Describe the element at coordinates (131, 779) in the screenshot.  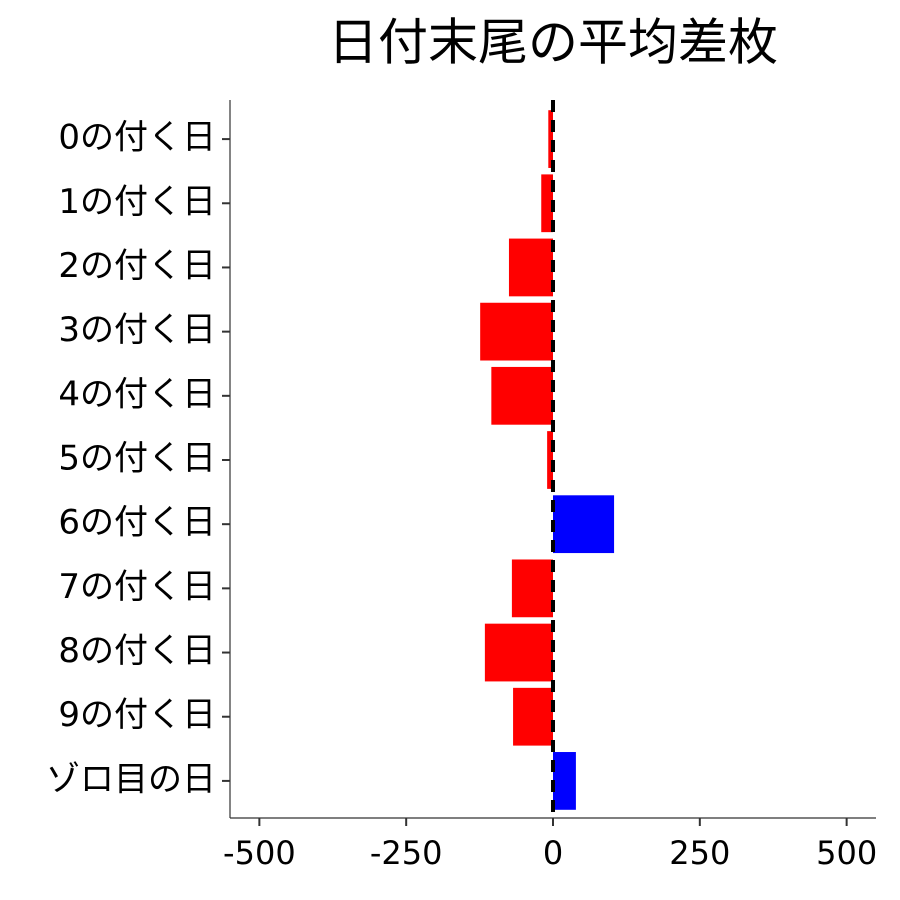
I see `y-tick-label: ゾロ目の日` at that location.